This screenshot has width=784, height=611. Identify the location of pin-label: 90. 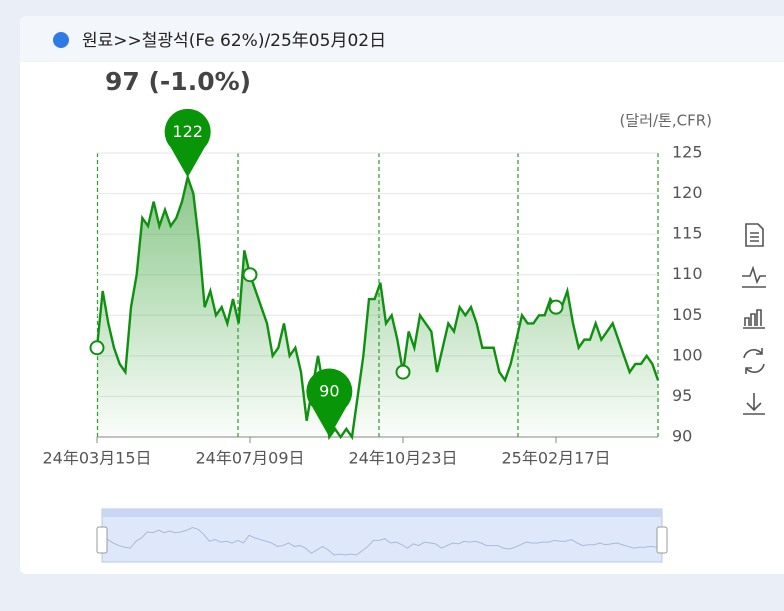
(329, 391).